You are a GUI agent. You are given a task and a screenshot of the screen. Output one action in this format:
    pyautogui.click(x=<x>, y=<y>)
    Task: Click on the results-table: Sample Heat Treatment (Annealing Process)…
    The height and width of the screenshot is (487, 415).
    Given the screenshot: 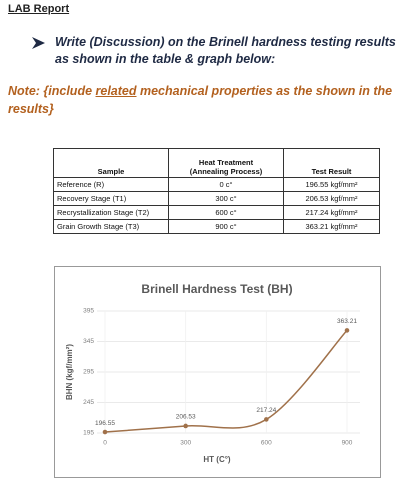 What is the action you would take?
    pyautogui.click(x=216, y=191)
    